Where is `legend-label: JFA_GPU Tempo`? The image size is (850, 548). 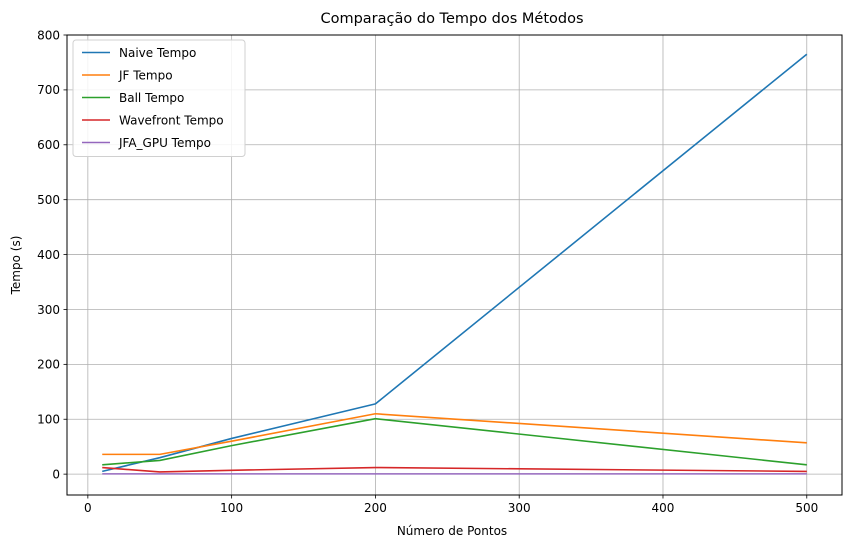 legend-label: JFA_GPU Tempo is located at coordinates (164, 143).